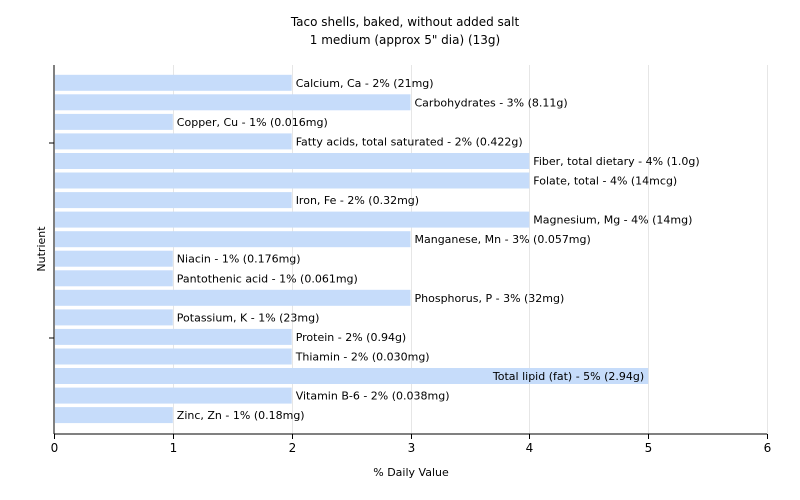 The height and width of the screenshot is (500, 800). What do you see at coordinates (351, 337) in the screenshot?
I see `bar-label: Protein - 2% (0.94g)` at bounding box center [351, 337].